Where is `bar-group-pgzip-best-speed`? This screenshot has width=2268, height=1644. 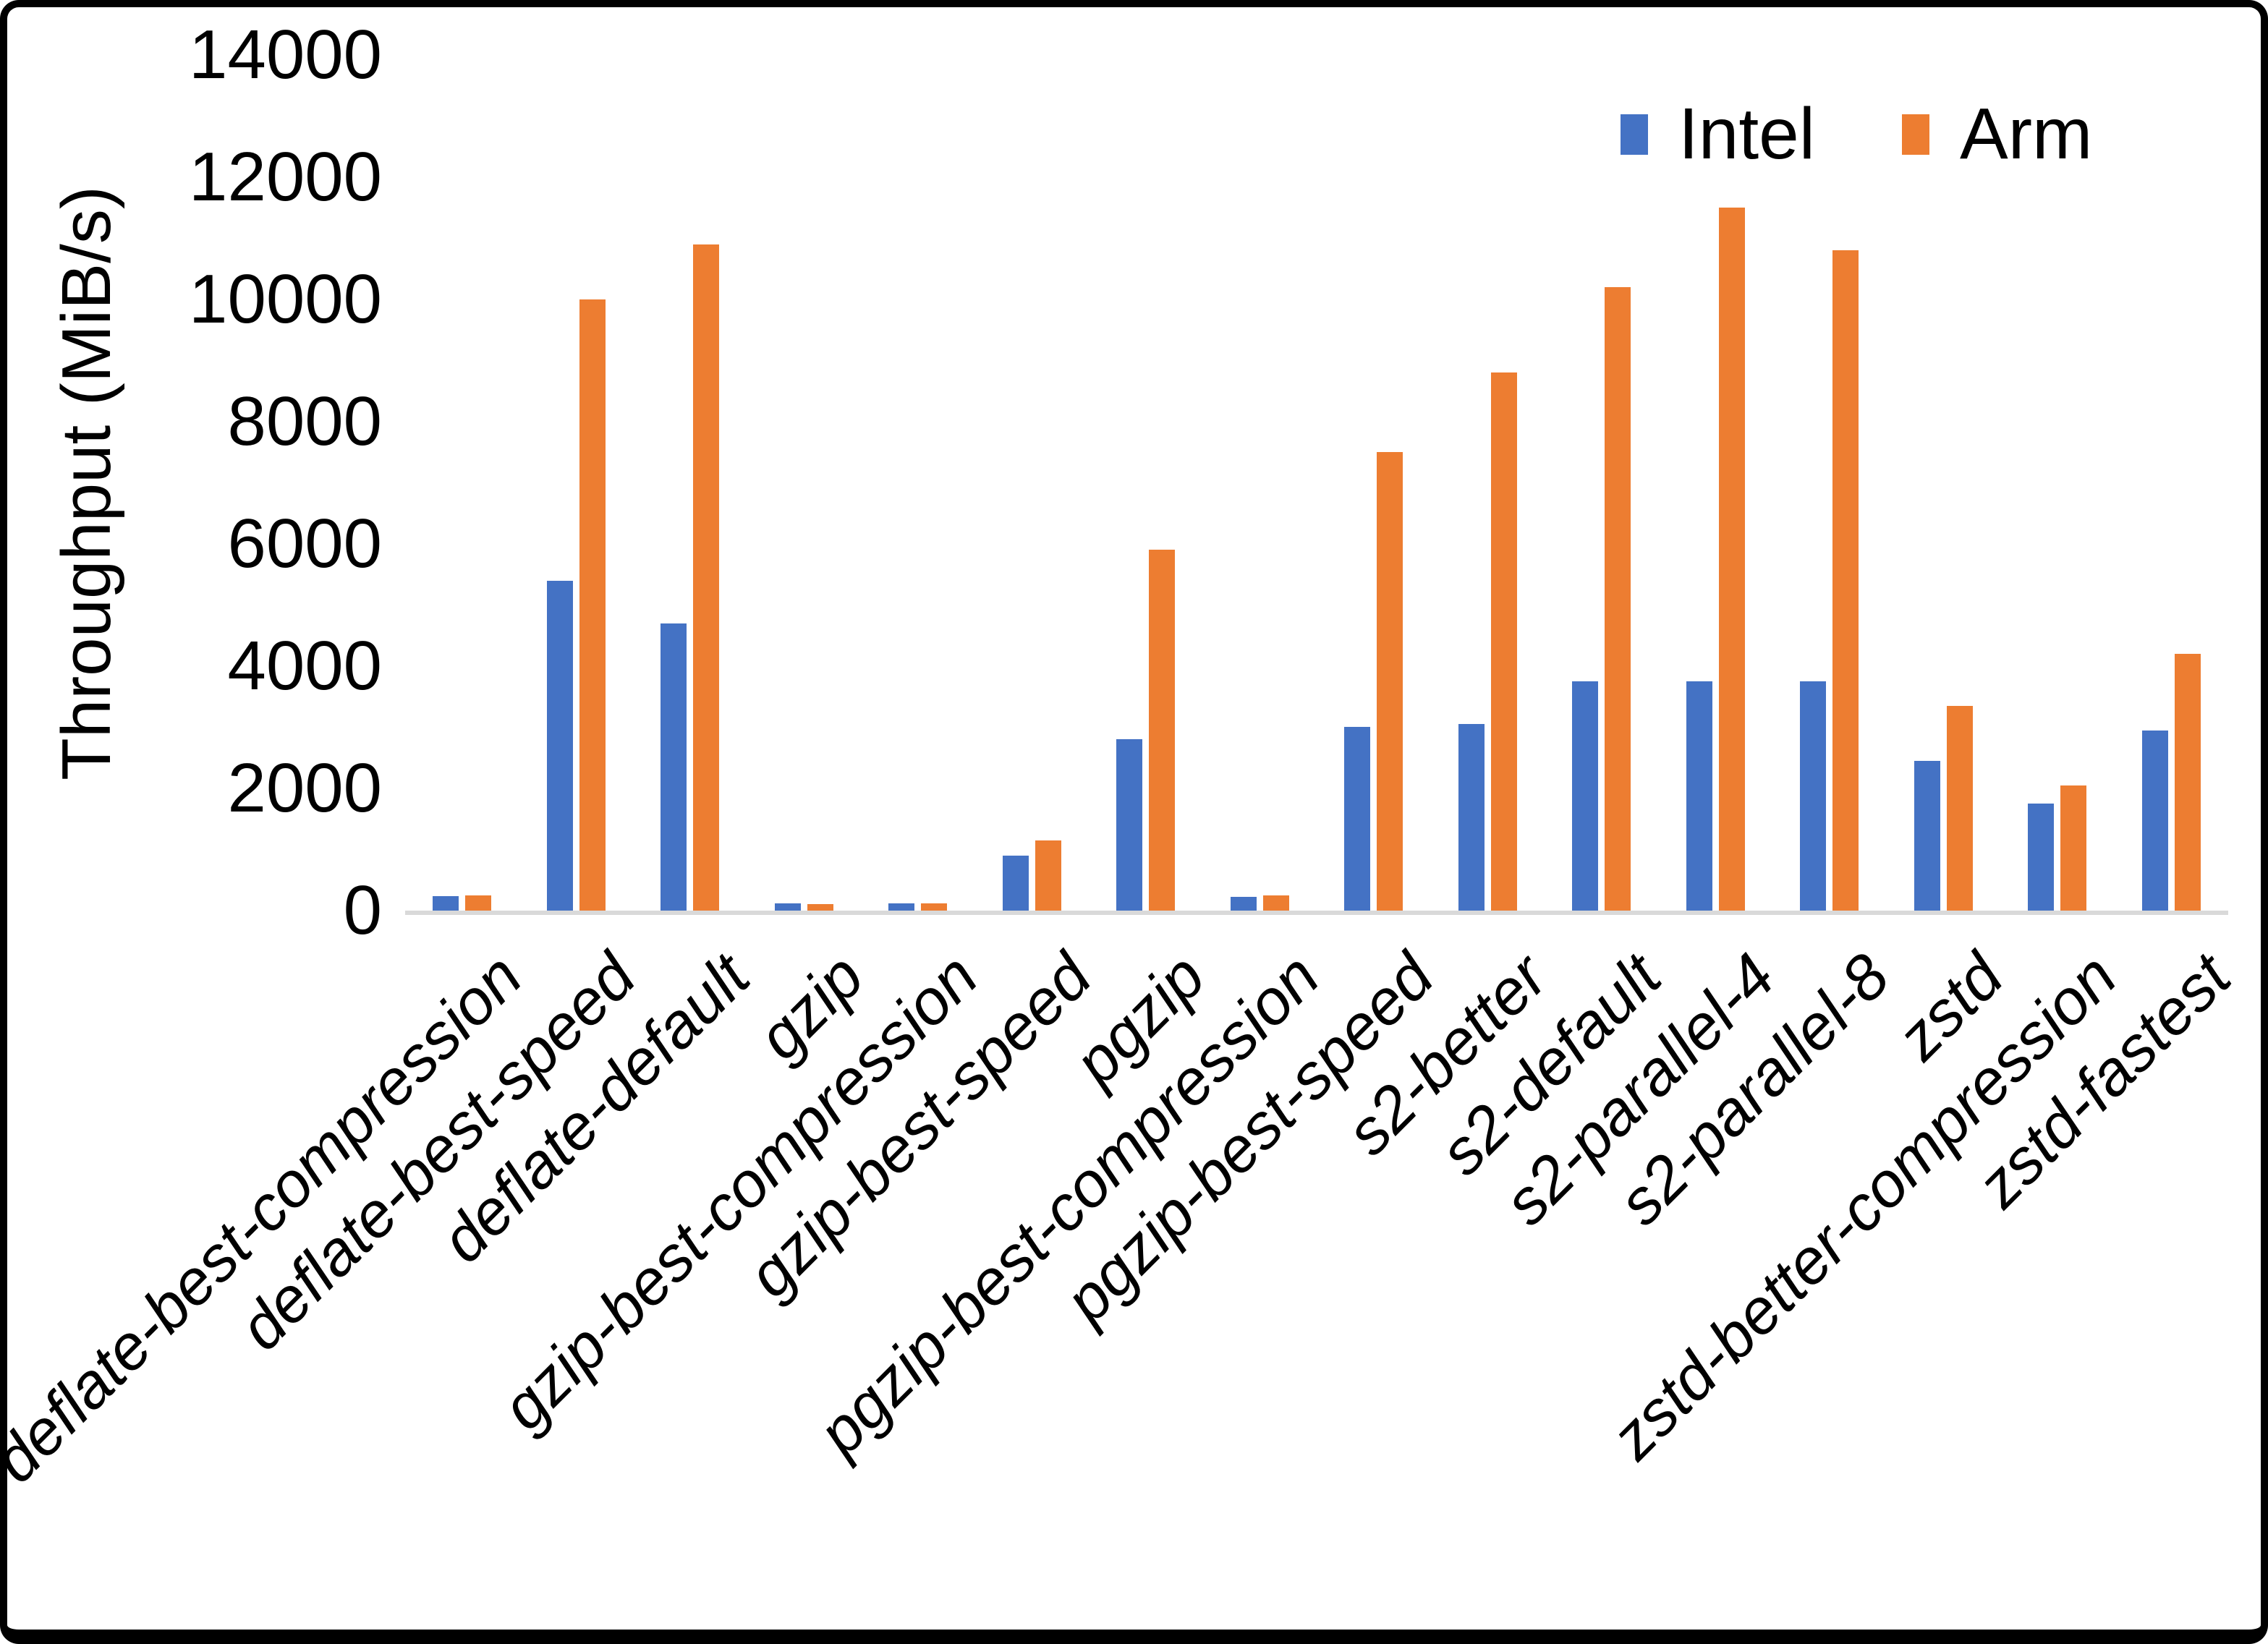 bar-group-pgzip-best-speed is located at coordinates (1374, 483).